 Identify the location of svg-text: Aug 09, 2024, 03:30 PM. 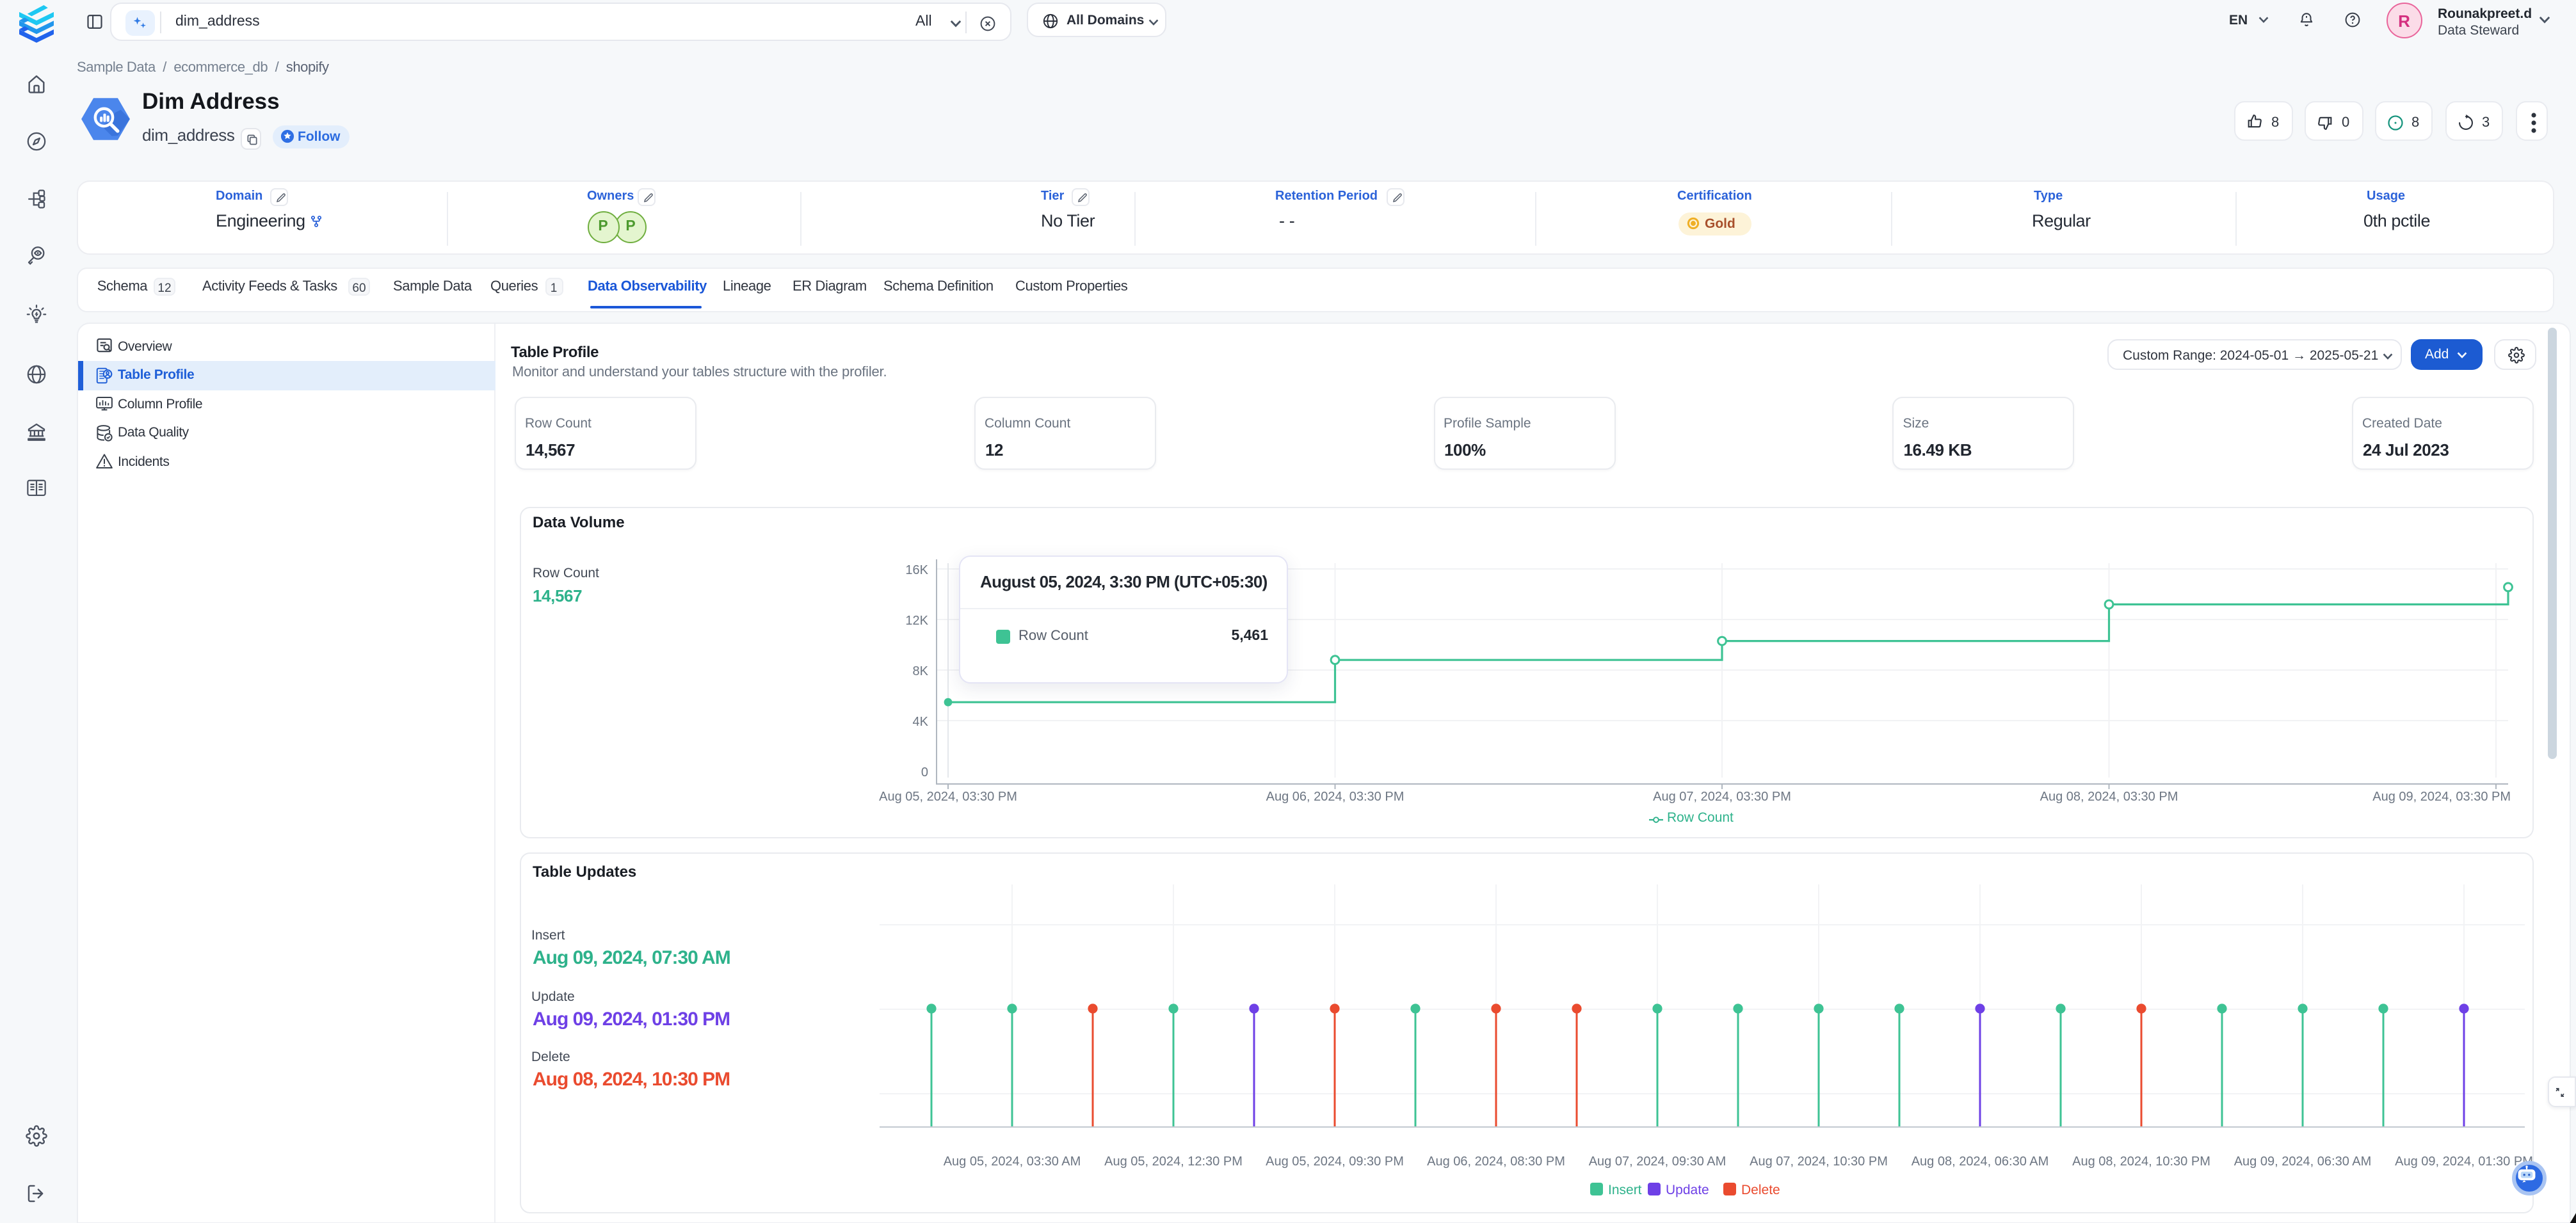
(2441, 797).